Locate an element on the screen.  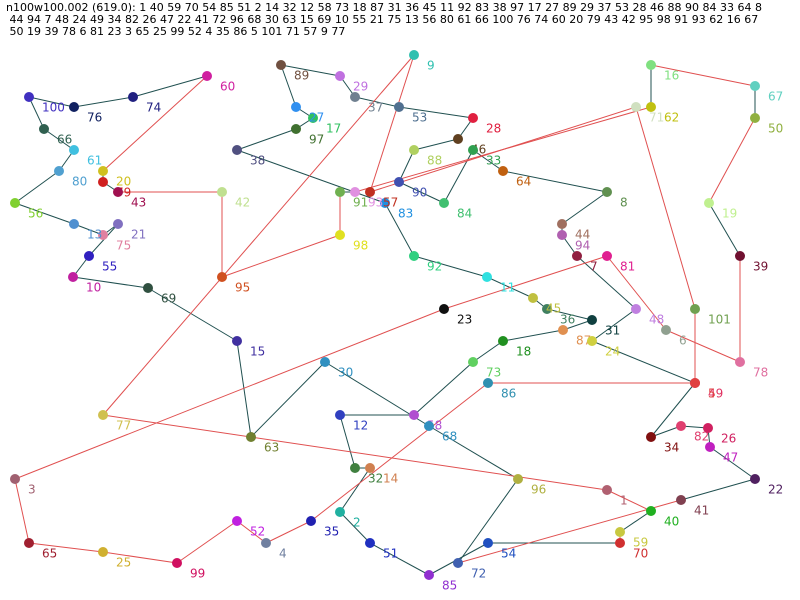
node-label: 38 is located at coordinates (257, 161).